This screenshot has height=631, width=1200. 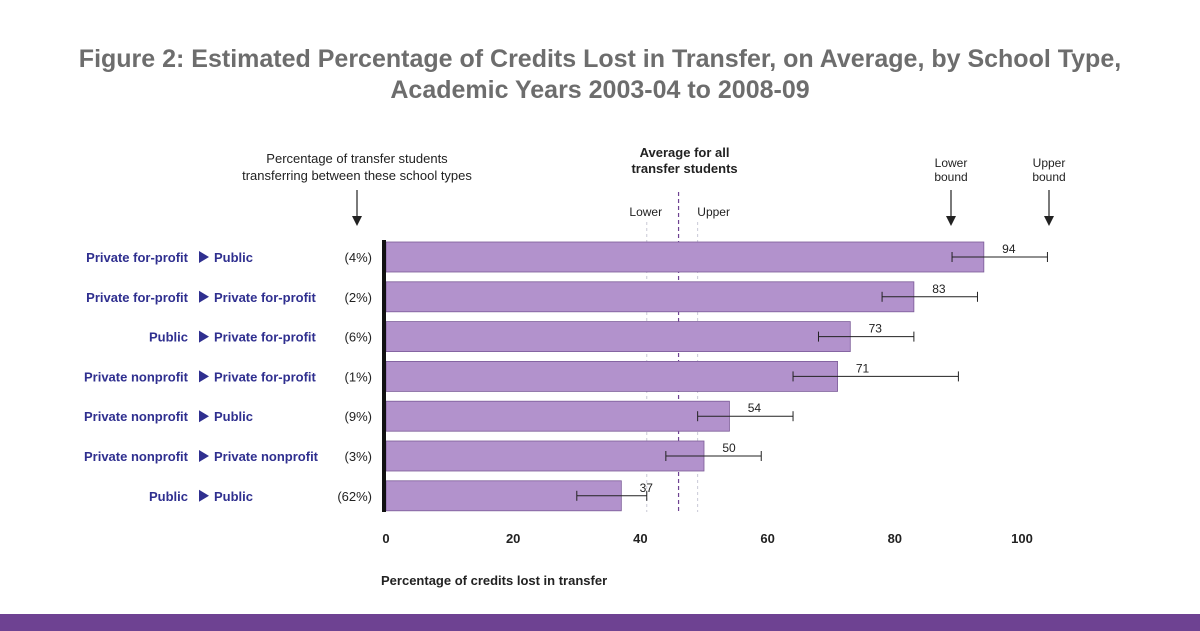 I want to click on share-label: (3%), so click(x=358, y=456).